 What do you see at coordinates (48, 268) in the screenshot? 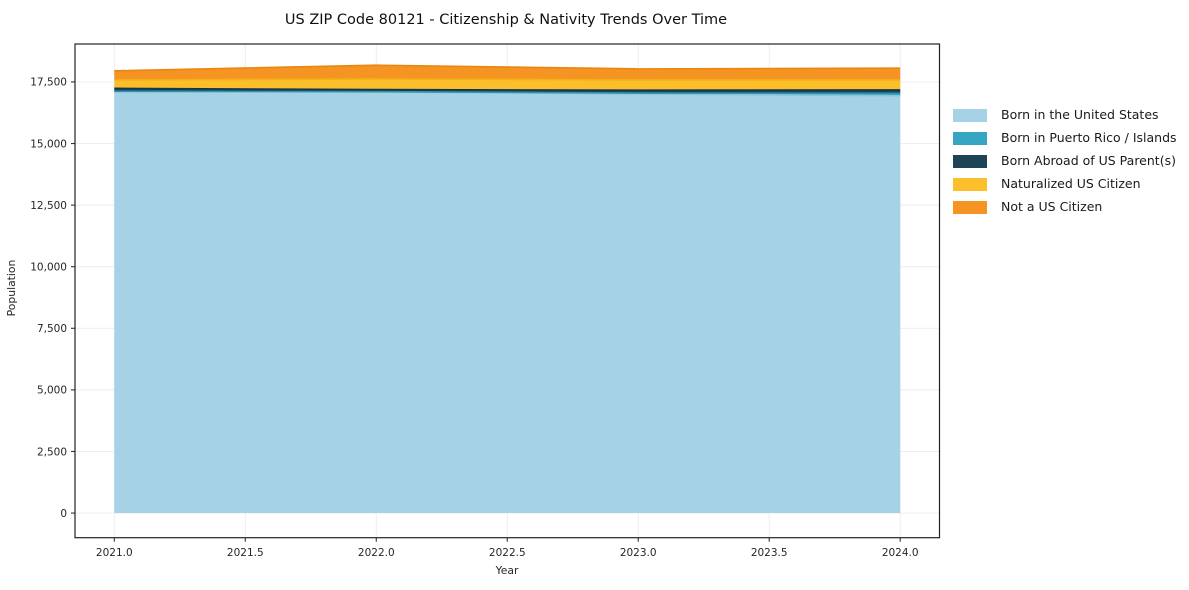
I see `y-tick-label: 10,000` at bounding box center [48, 268].